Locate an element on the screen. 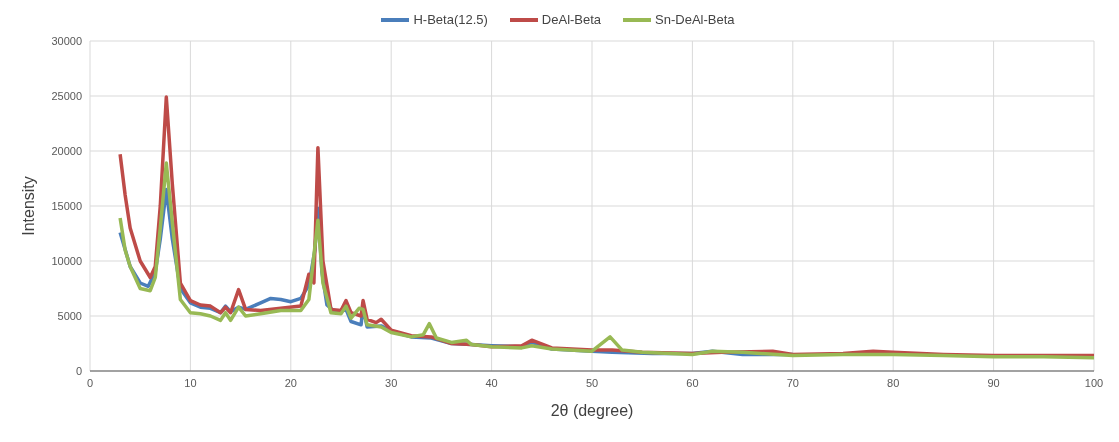  x-tick-label: 0 is located at coordinates (90, 382).